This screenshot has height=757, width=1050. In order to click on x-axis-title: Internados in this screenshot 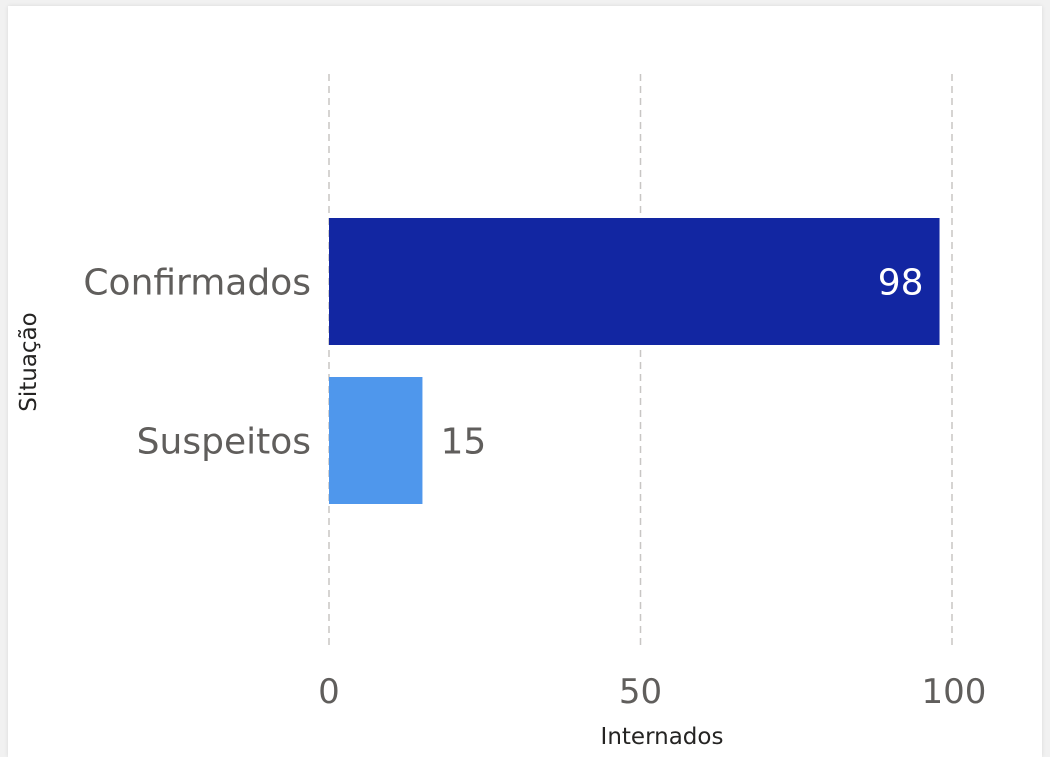, I will do `click(662, 737)`.